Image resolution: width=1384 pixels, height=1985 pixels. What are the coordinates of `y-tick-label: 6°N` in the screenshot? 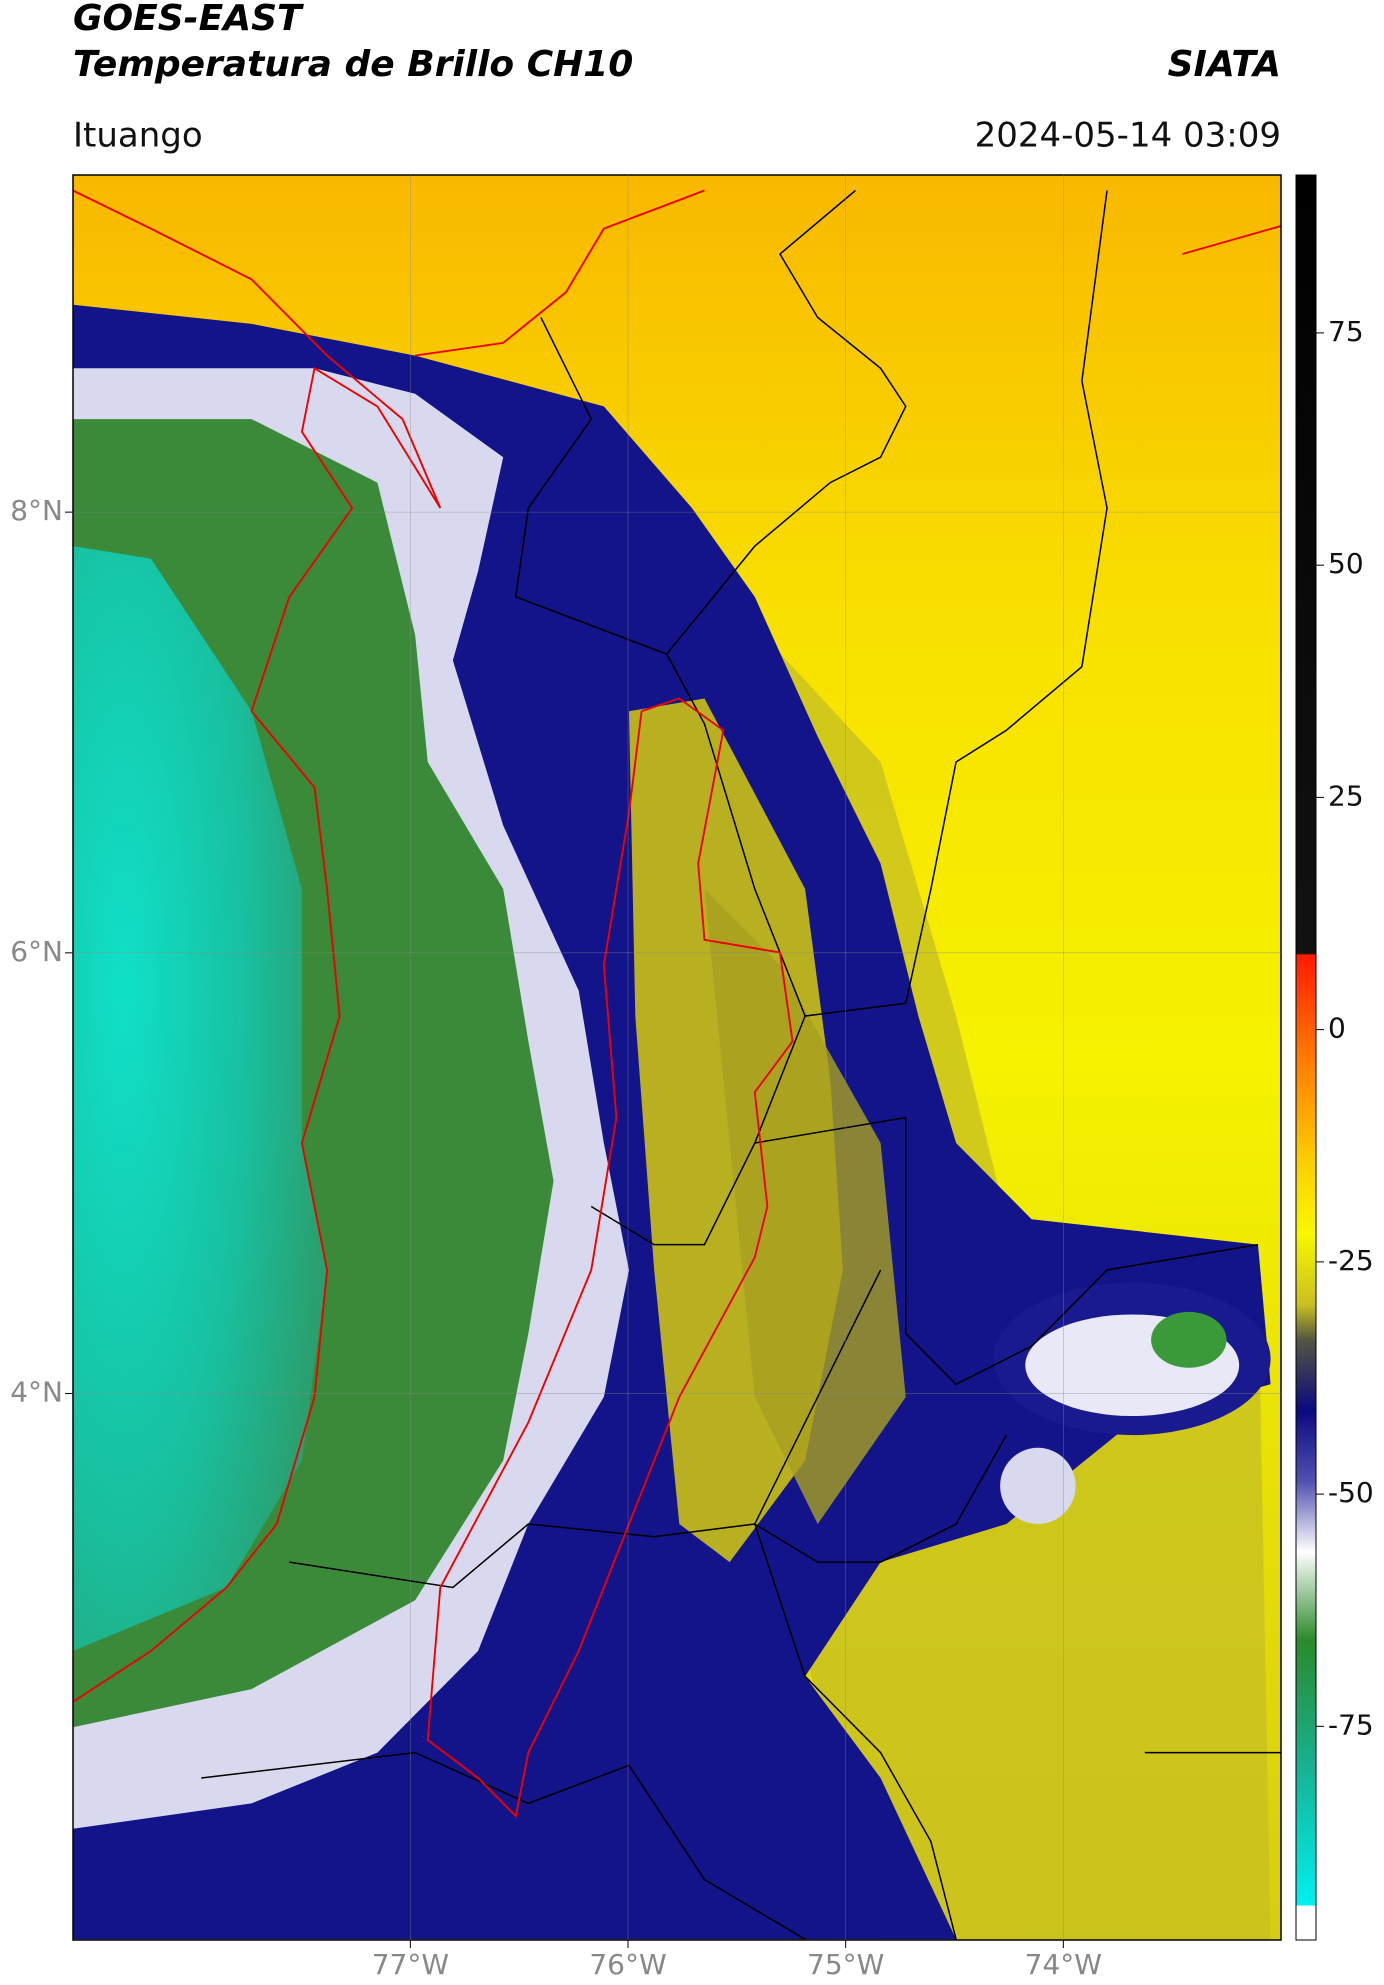 It's located at (36, 951).